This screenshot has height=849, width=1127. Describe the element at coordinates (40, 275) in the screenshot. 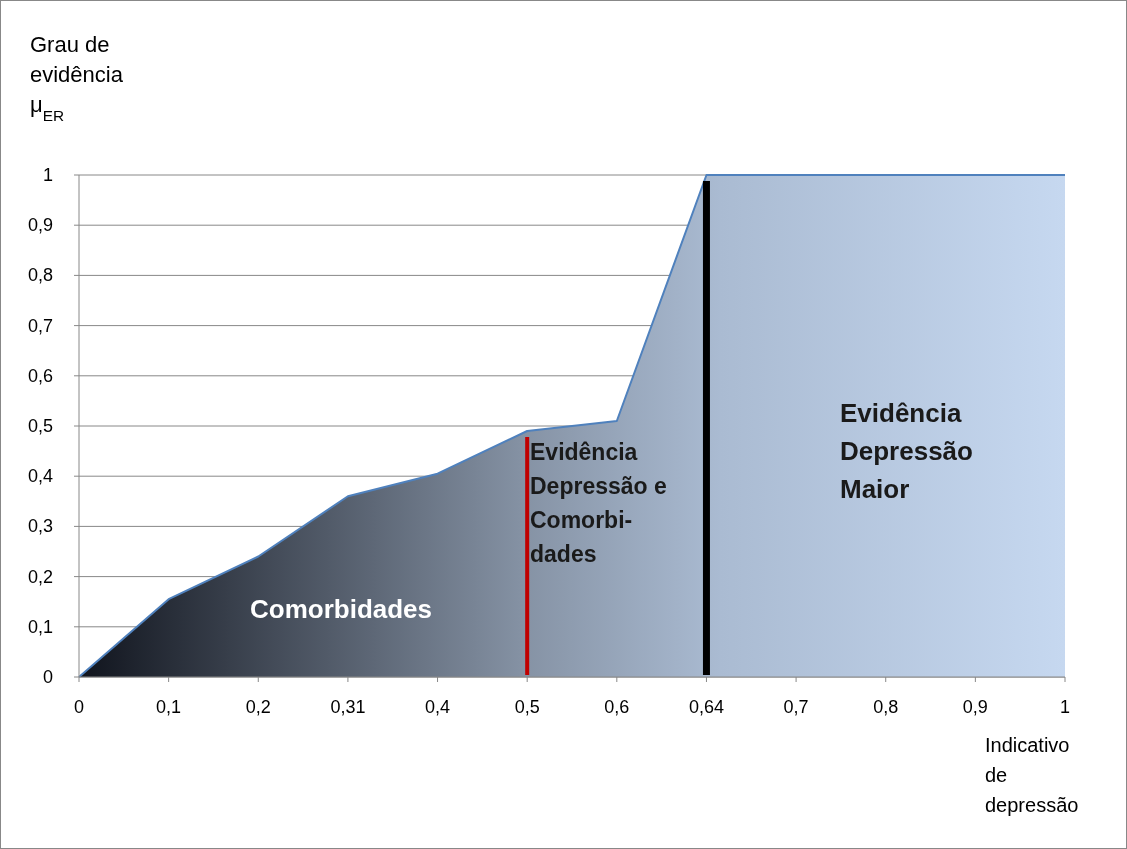

I see `y-tick-label: 0,8` at that location.